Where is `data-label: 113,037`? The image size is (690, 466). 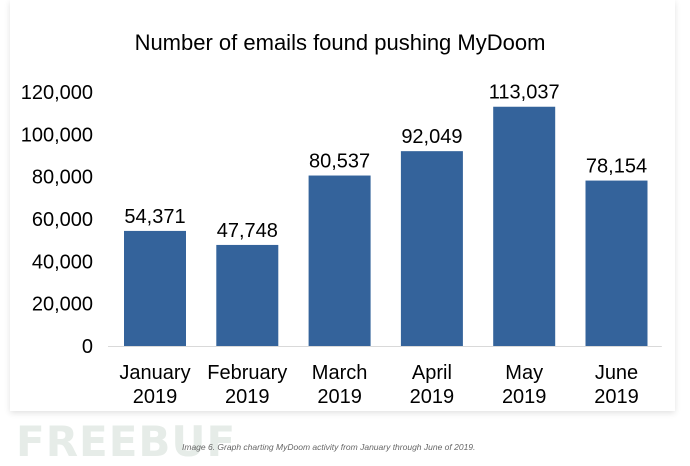 data-label: 113,037 is located at coordinates (524, 93).